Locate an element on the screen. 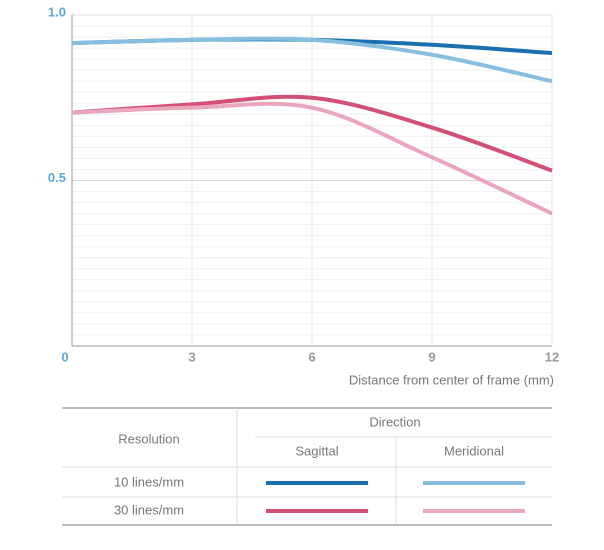 The width and height of the screenshot is (604, 550). x-tick-label: 3 is located at coordinates (191, 356).